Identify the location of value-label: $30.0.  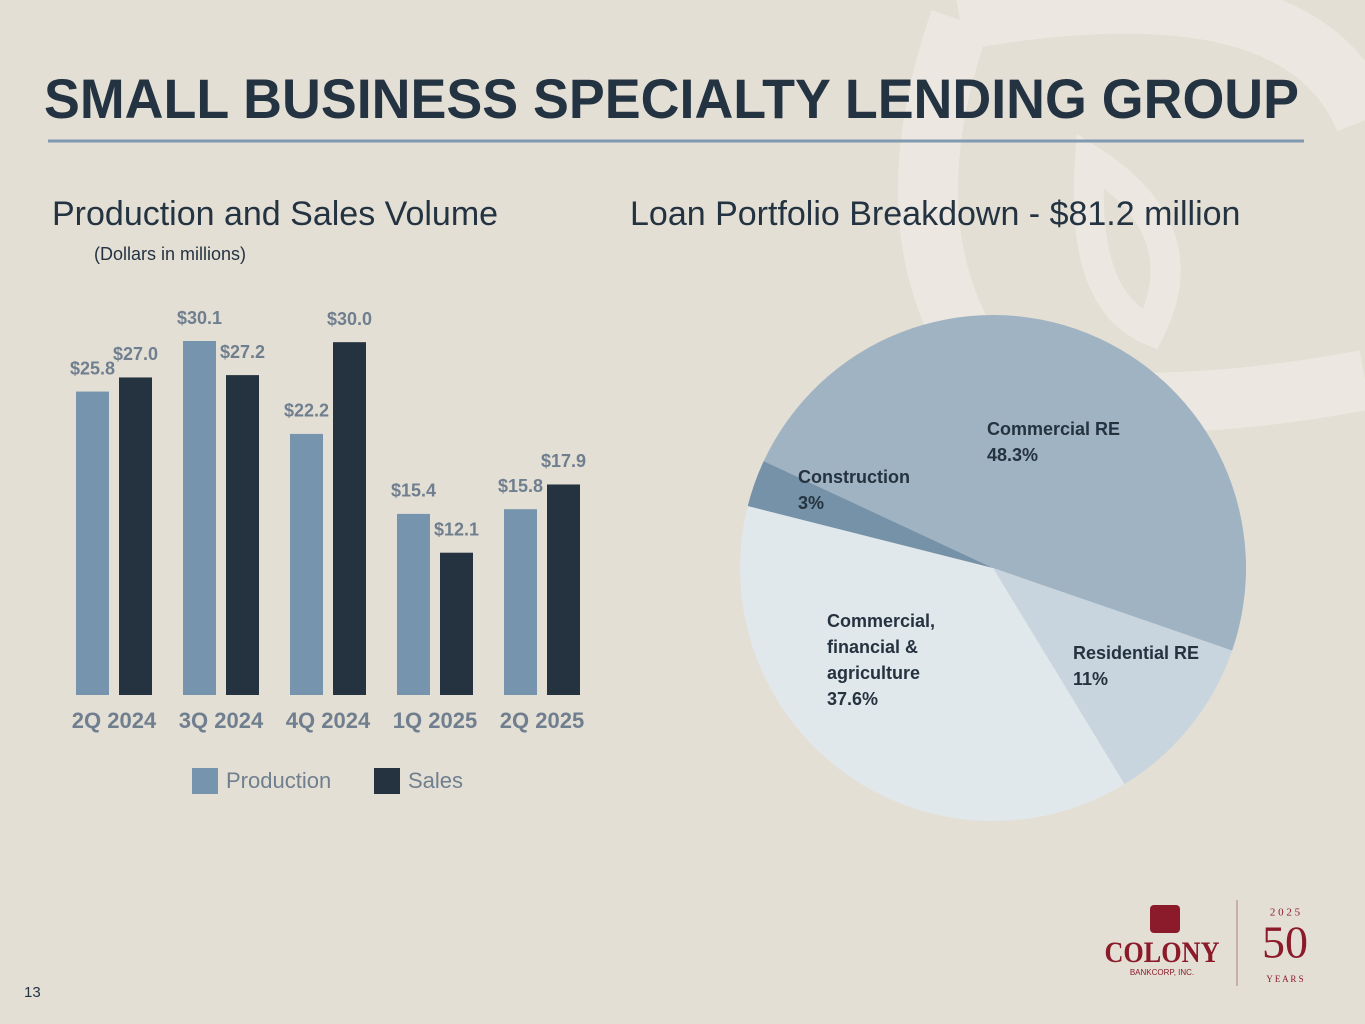
(349, 319).